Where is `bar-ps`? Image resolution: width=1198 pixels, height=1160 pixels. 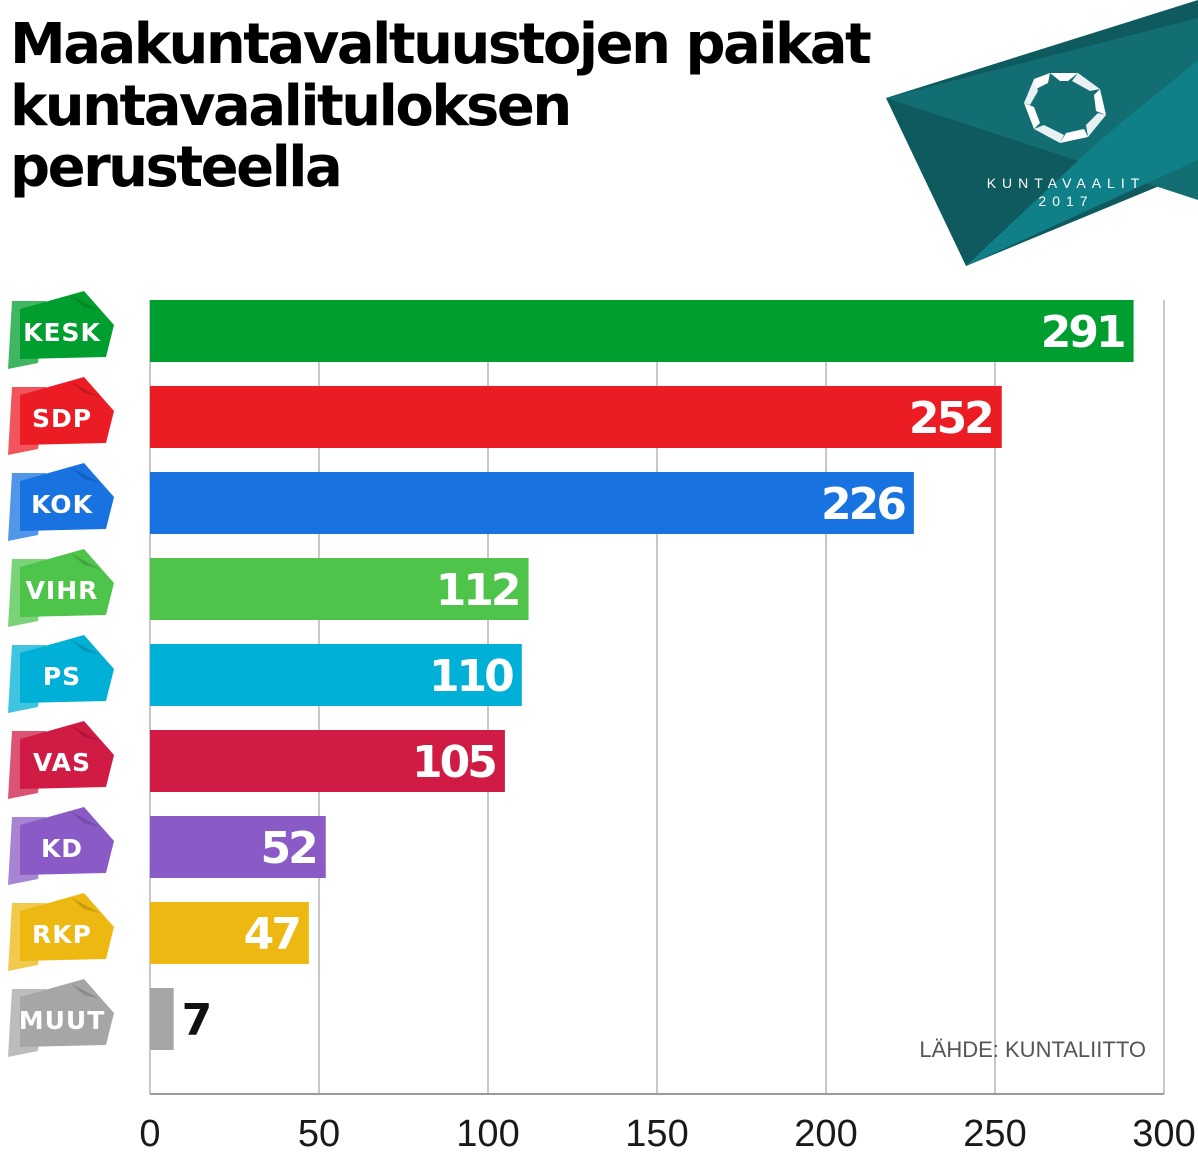
bar-ps is located at coordinates (336, 675).